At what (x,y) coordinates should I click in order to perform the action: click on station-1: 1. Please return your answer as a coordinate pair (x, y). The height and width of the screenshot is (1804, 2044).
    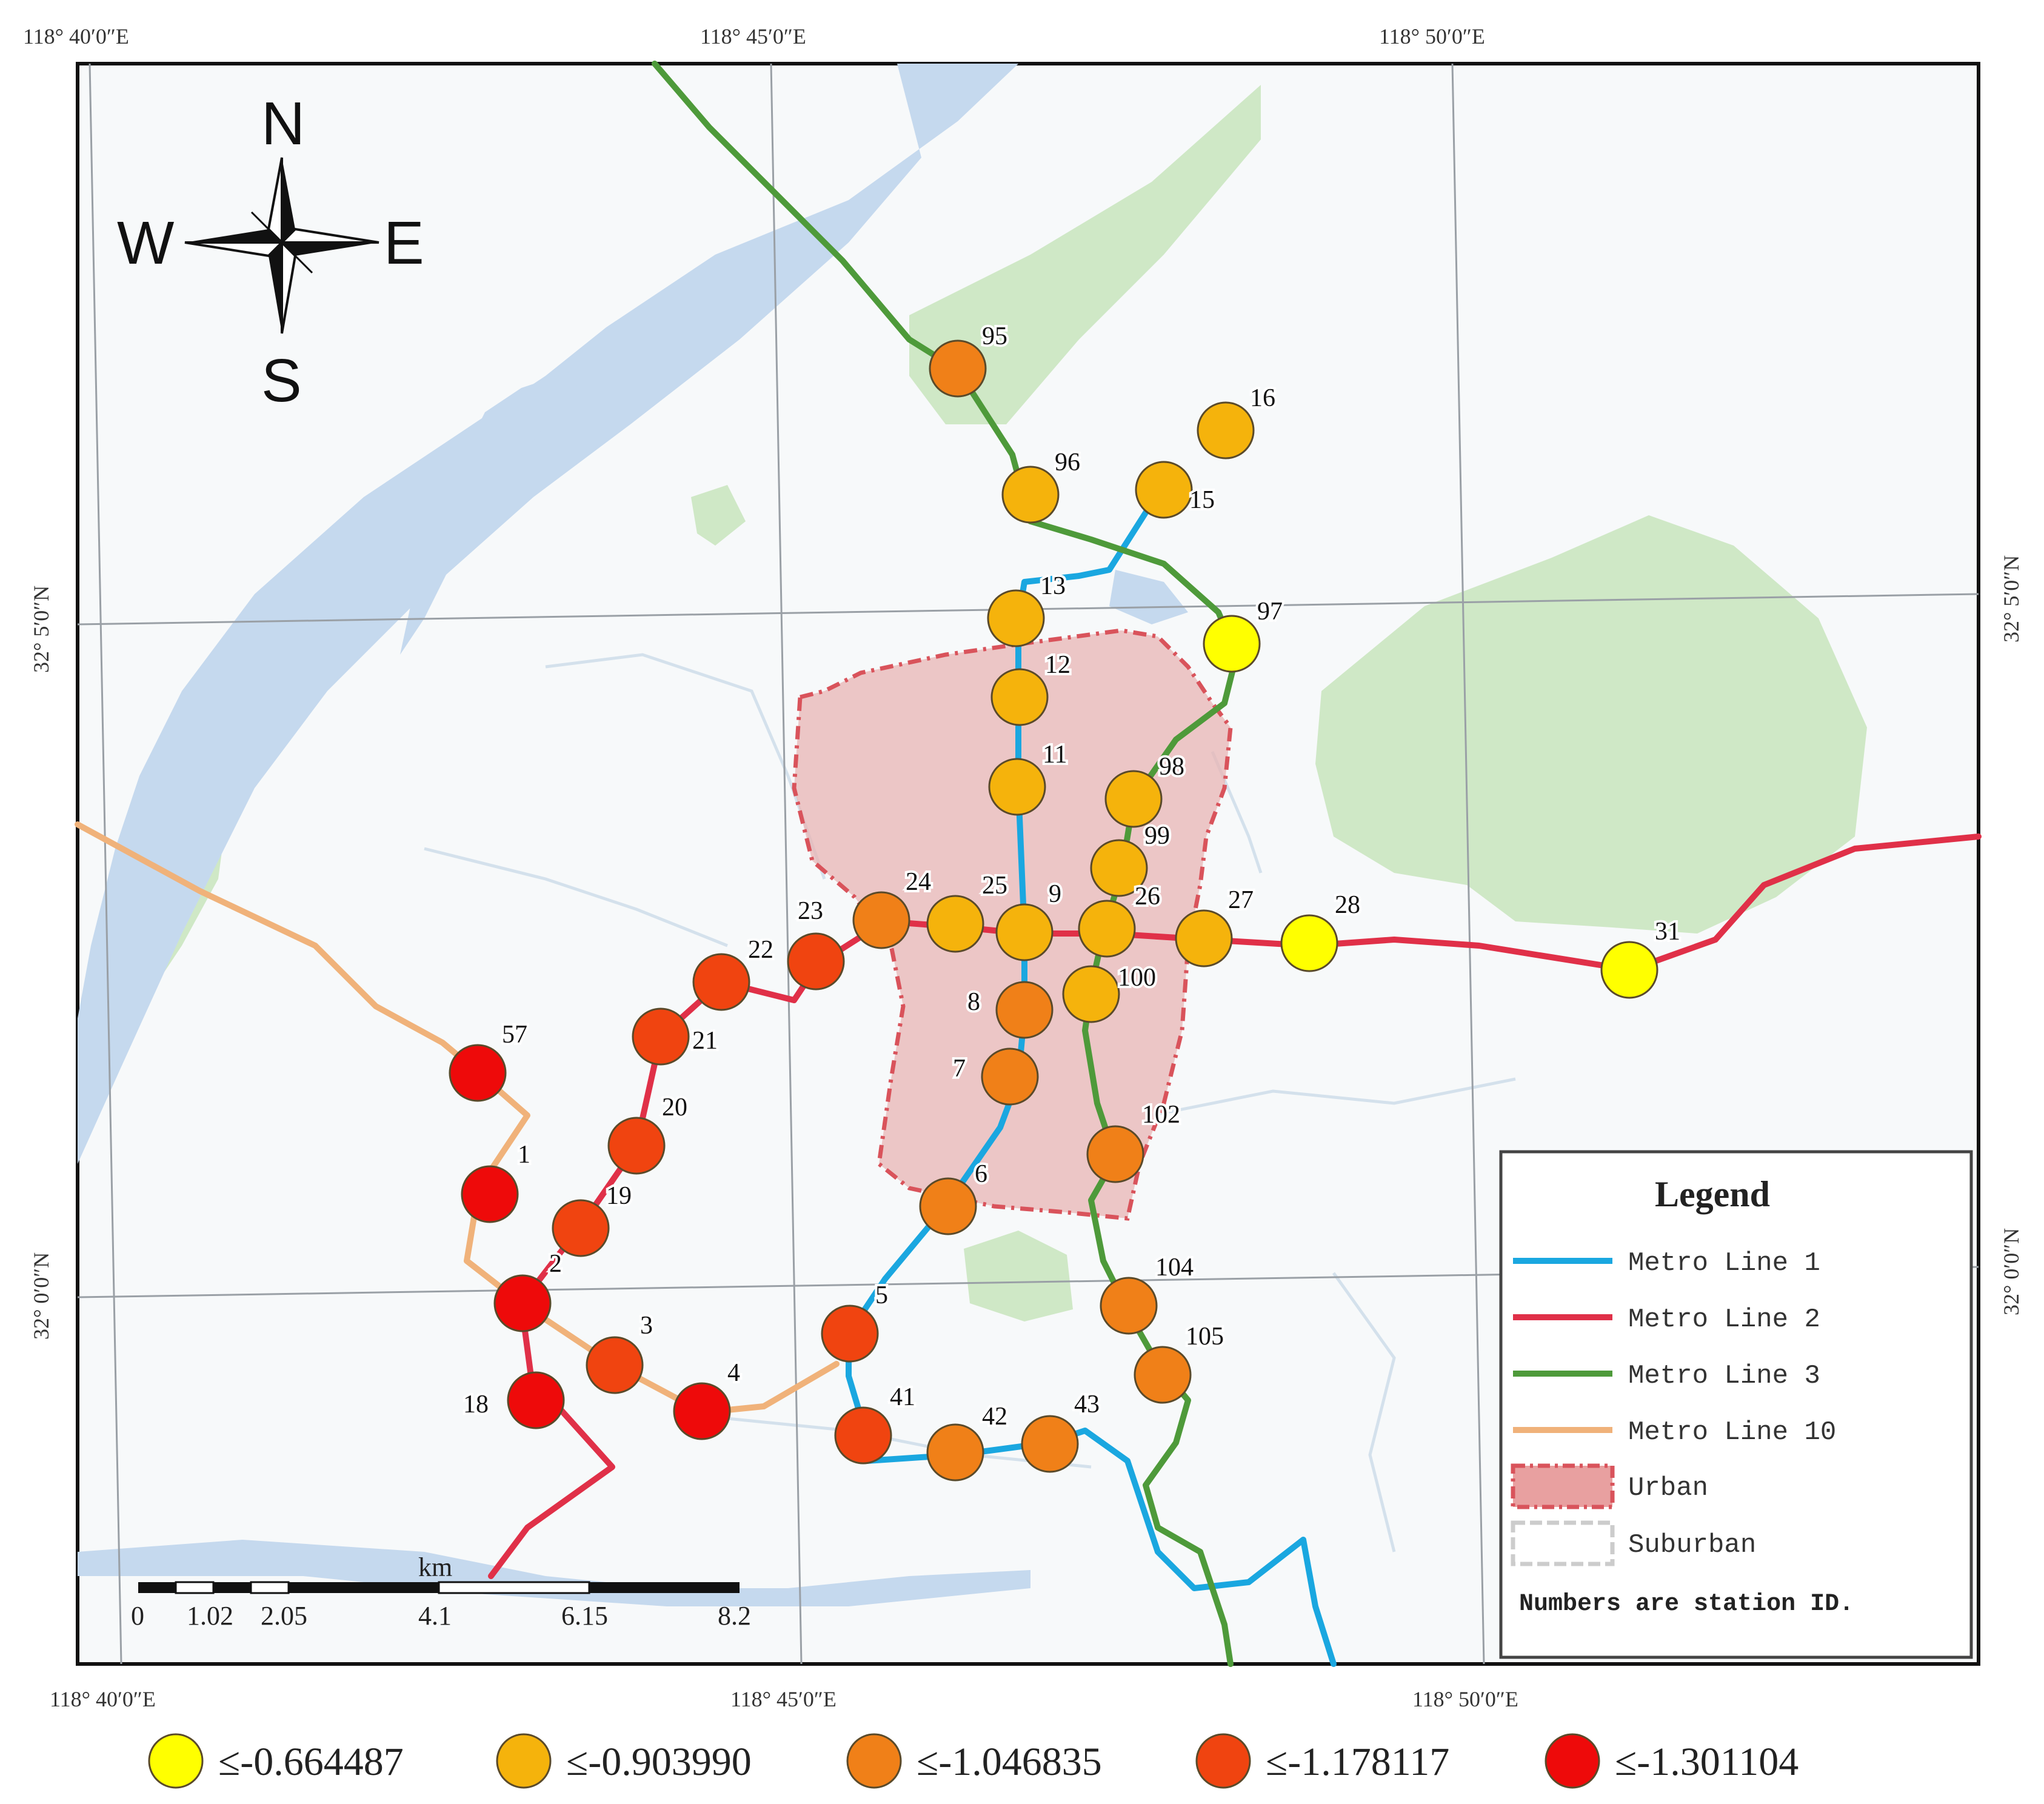
    Looking at the image, I should click on (497, 1180).